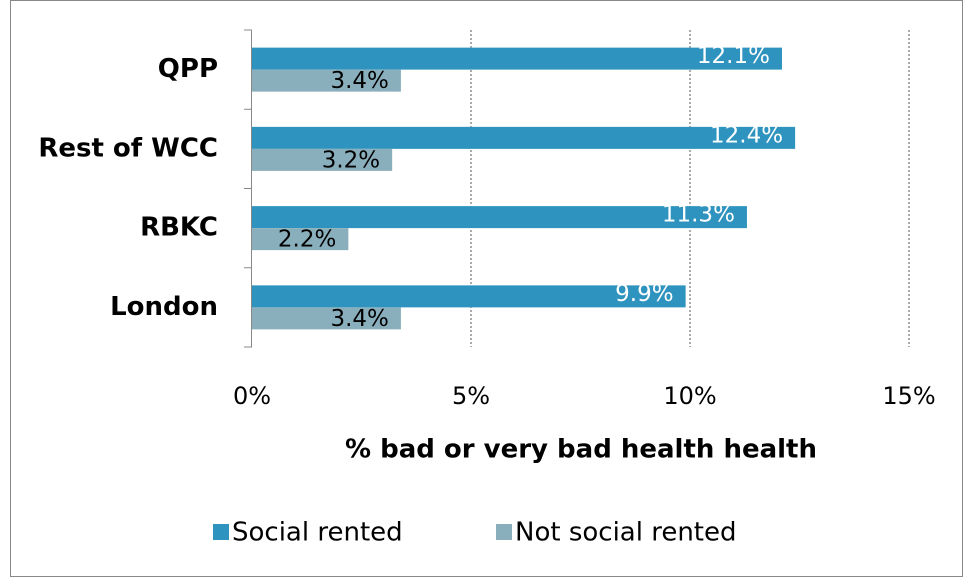  What do you see at coordinates (164, 307) in the screenshot?
I see `y-tick-label: London` at bounding box center [164, 307].